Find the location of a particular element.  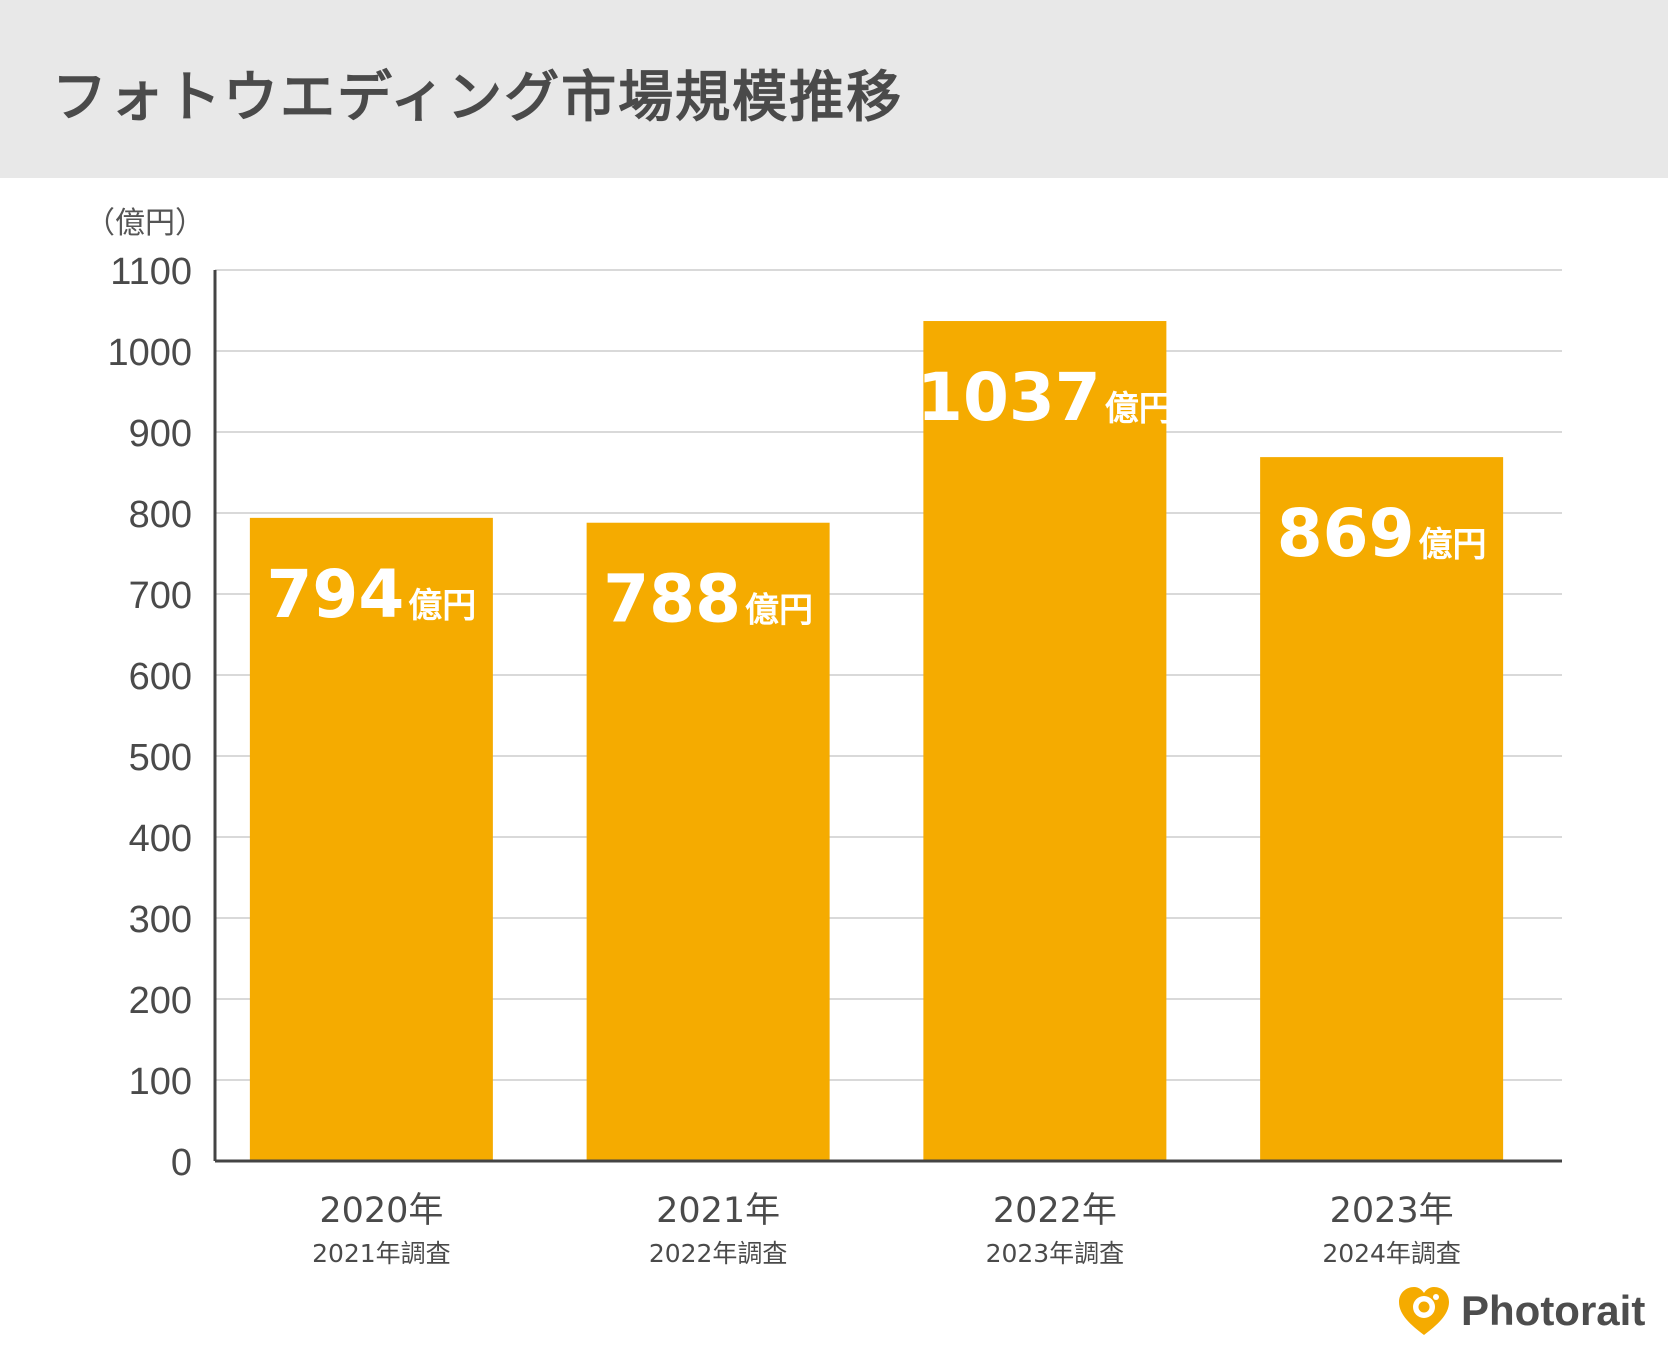

y-tick-label: 900 is located at coordinates (160, 434).